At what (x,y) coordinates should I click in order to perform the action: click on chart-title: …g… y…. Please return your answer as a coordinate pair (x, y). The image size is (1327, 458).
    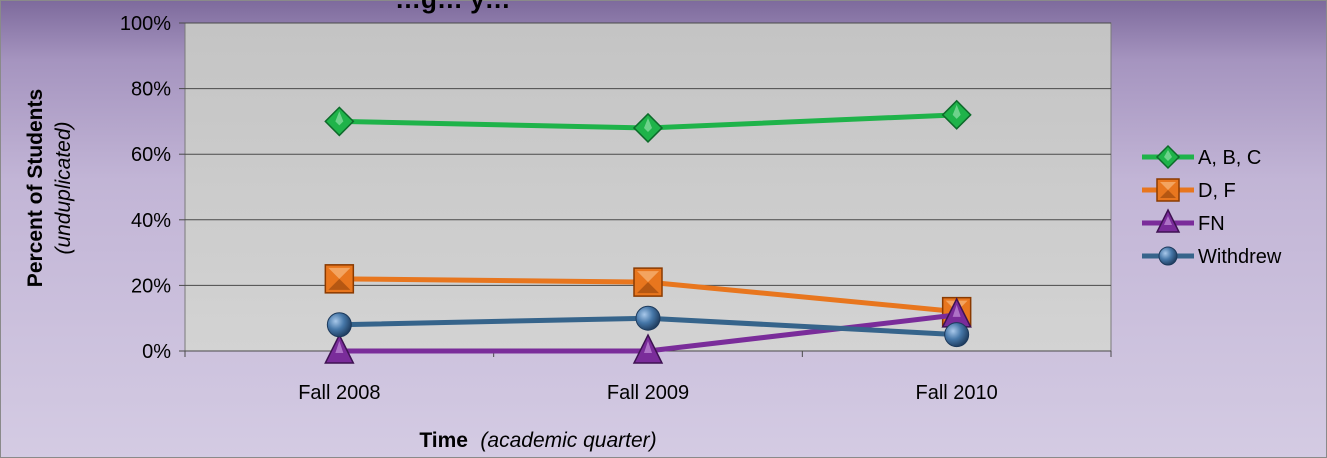
    Looking at the image, I should click on (453, 7).